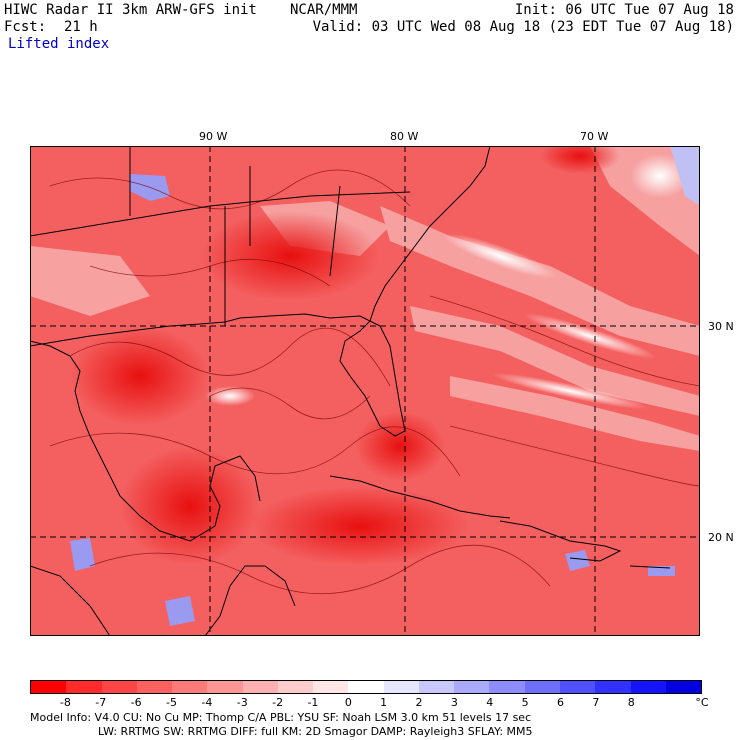 The image size is (740, 740). Describe the element at coordinates (136, 702) in the screenshot. I see `colorbar-tick-label: -6` at that location.